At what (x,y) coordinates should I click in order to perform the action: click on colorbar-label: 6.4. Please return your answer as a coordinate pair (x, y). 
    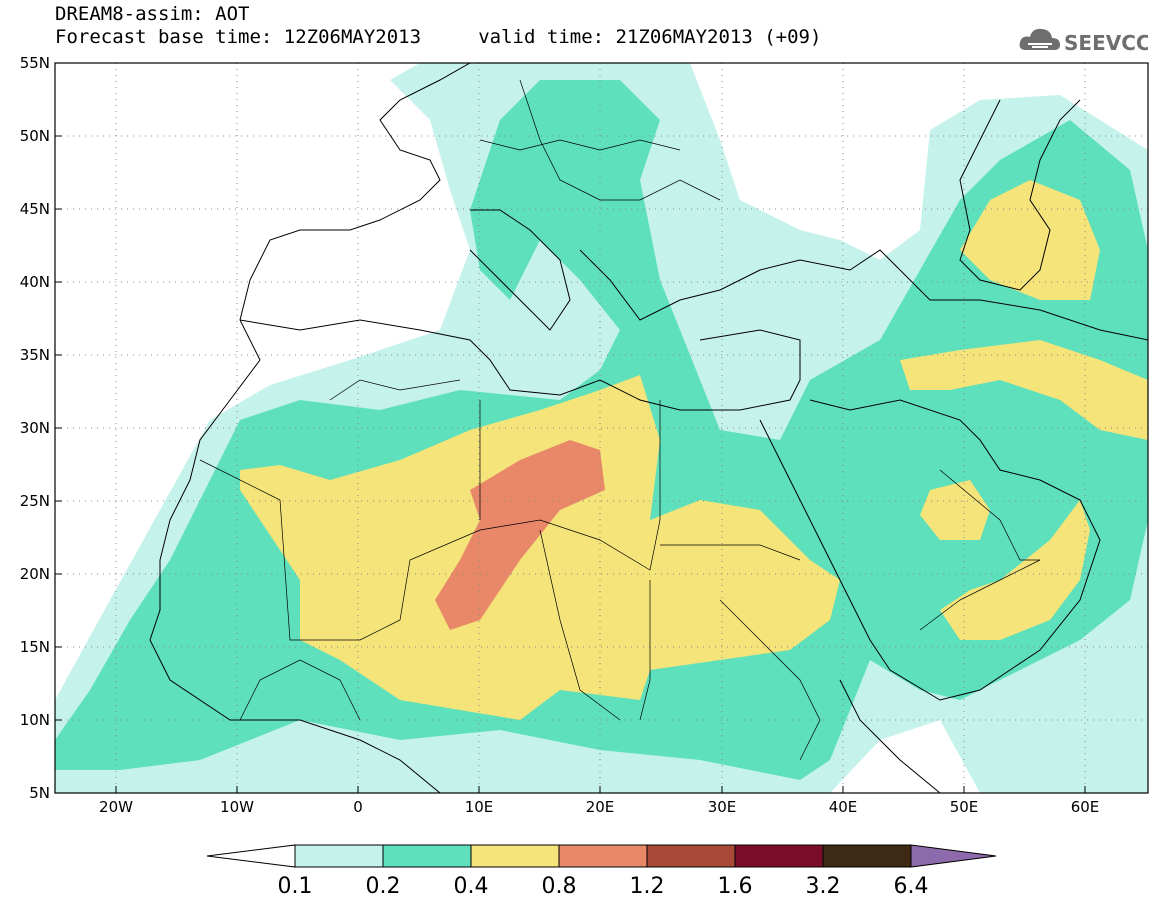
    Looking at the image, I should click on (911, 886).